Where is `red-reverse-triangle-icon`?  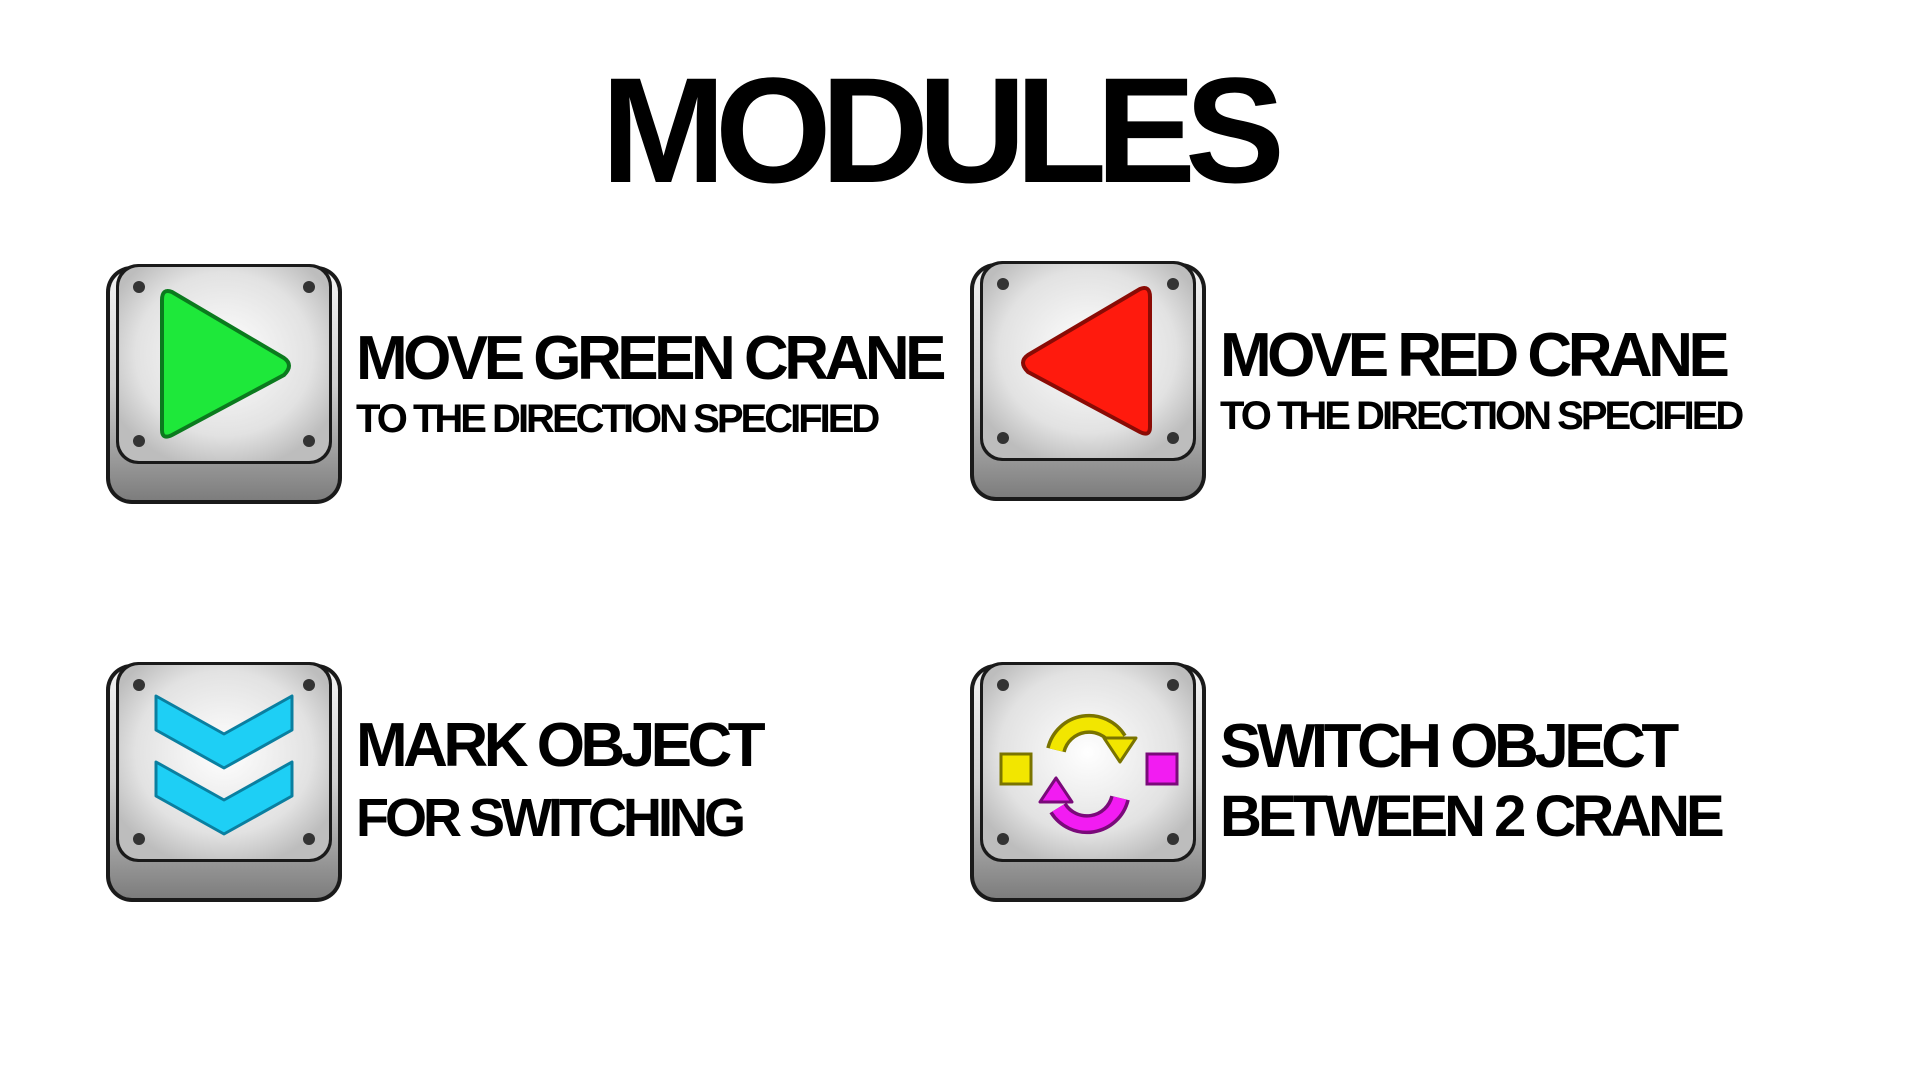 red-reverse-triangle-icon is located at coordinates (1086, 361).